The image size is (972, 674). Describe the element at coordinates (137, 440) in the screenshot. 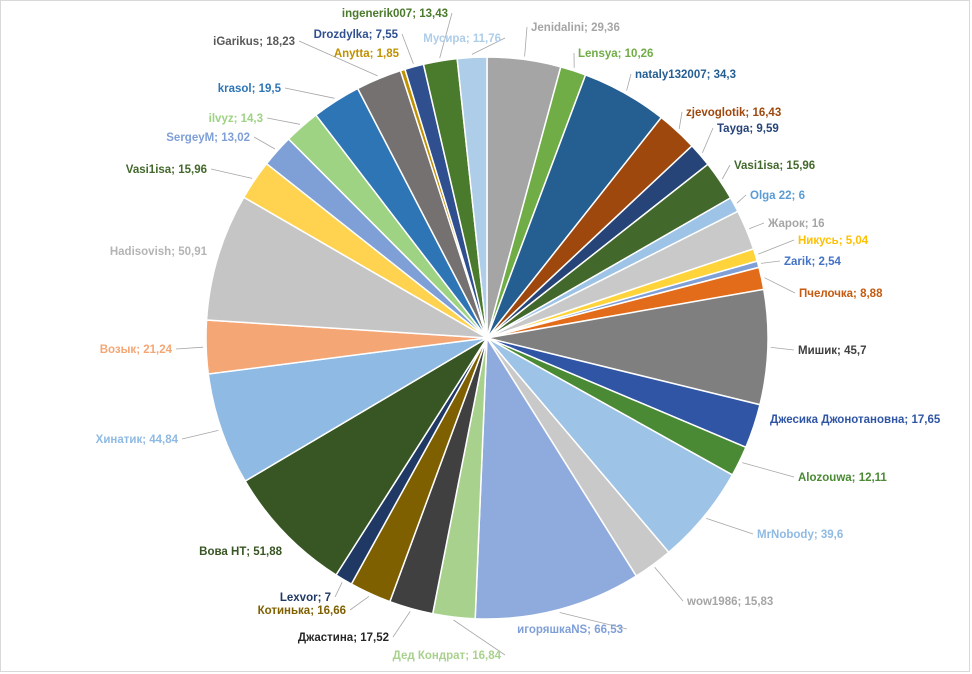

I see `data-label-хинатик-22: Хинатик; 44,84` at that location.